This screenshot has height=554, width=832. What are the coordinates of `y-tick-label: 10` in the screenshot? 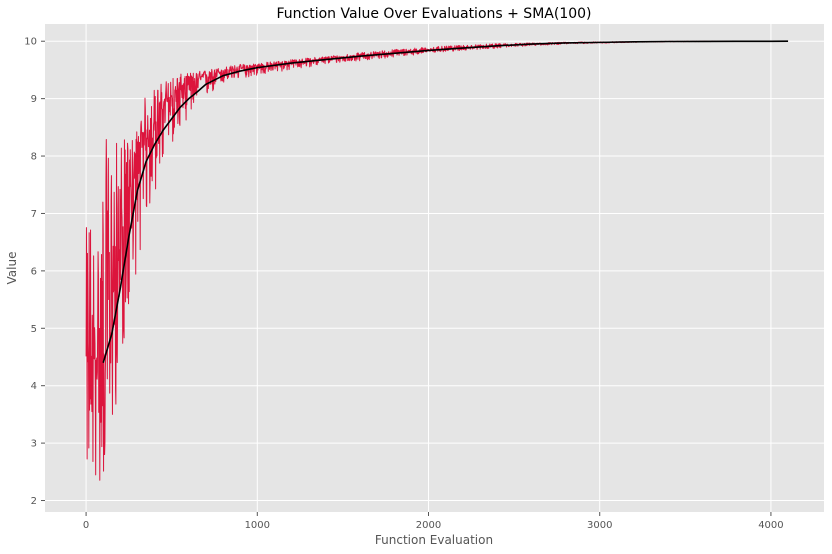 It's located at (30, 42).